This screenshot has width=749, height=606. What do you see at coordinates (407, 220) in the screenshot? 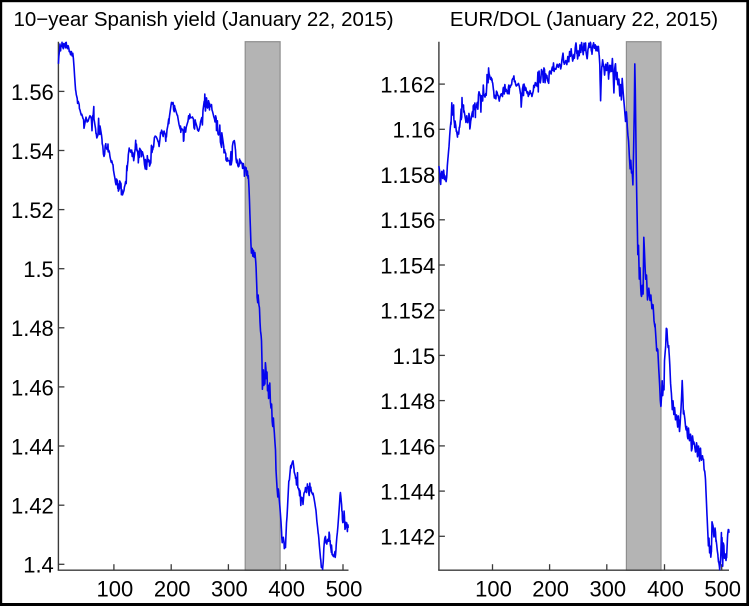
I see `svg-text: 1.156` at bounding box center [407, 220].